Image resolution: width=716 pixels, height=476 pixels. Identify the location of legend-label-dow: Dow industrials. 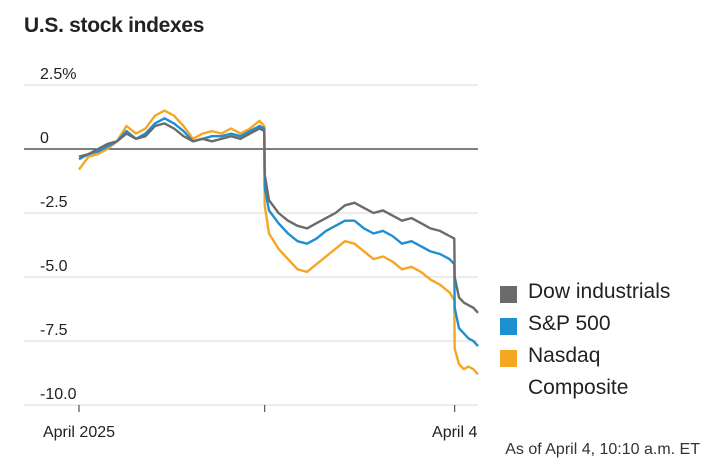
(599, 291).